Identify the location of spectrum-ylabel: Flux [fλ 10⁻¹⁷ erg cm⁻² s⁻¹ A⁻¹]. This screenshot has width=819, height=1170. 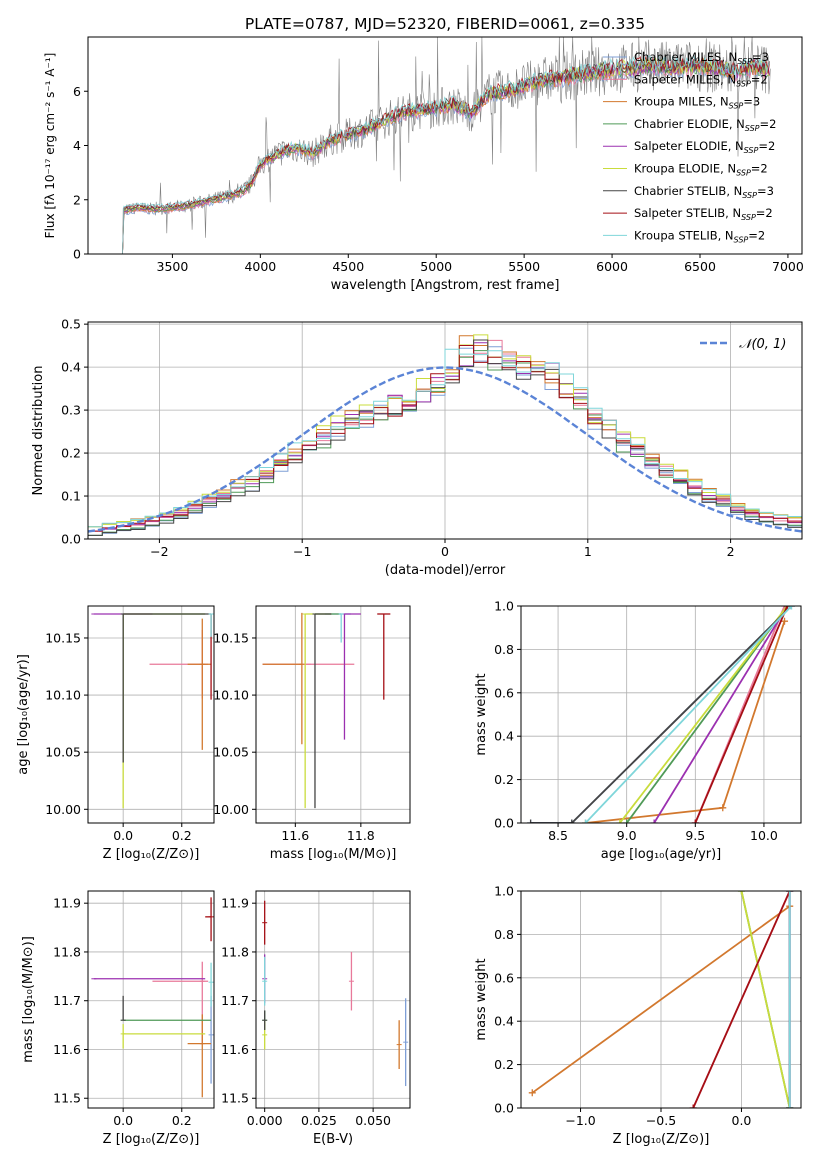
(50, 146).